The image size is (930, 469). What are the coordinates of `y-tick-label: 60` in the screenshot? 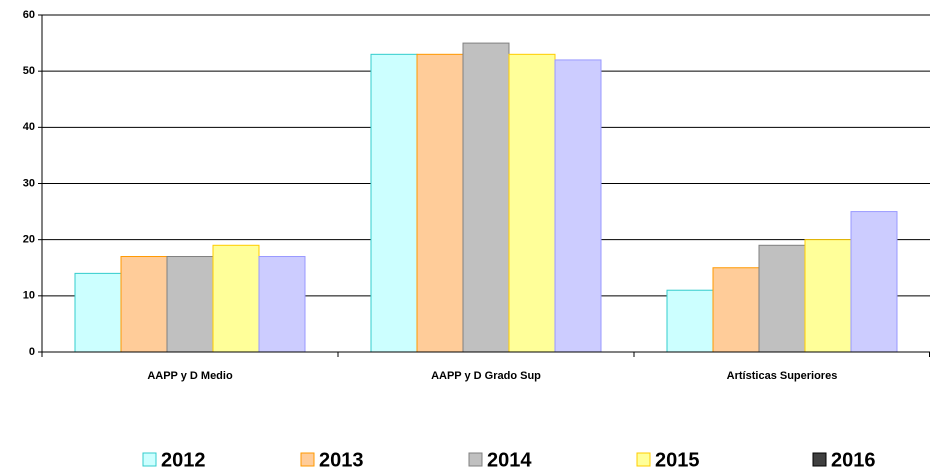 It's located at (29, 15).